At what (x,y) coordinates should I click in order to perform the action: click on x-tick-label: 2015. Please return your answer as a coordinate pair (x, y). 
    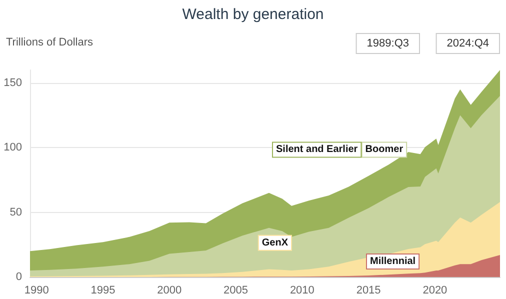
    Looking at the image, I should click on (368, 290).